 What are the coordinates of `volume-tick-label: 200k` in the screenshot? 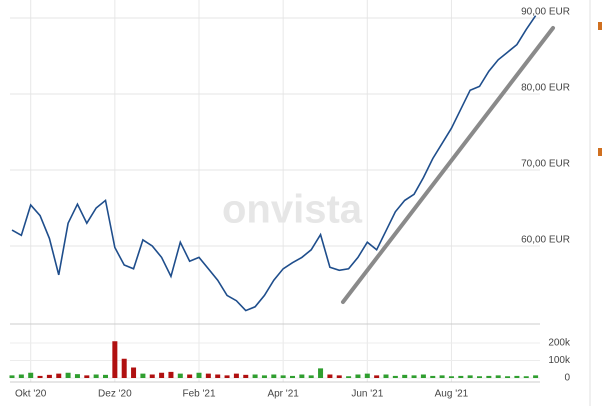 It's located at (559, 343).